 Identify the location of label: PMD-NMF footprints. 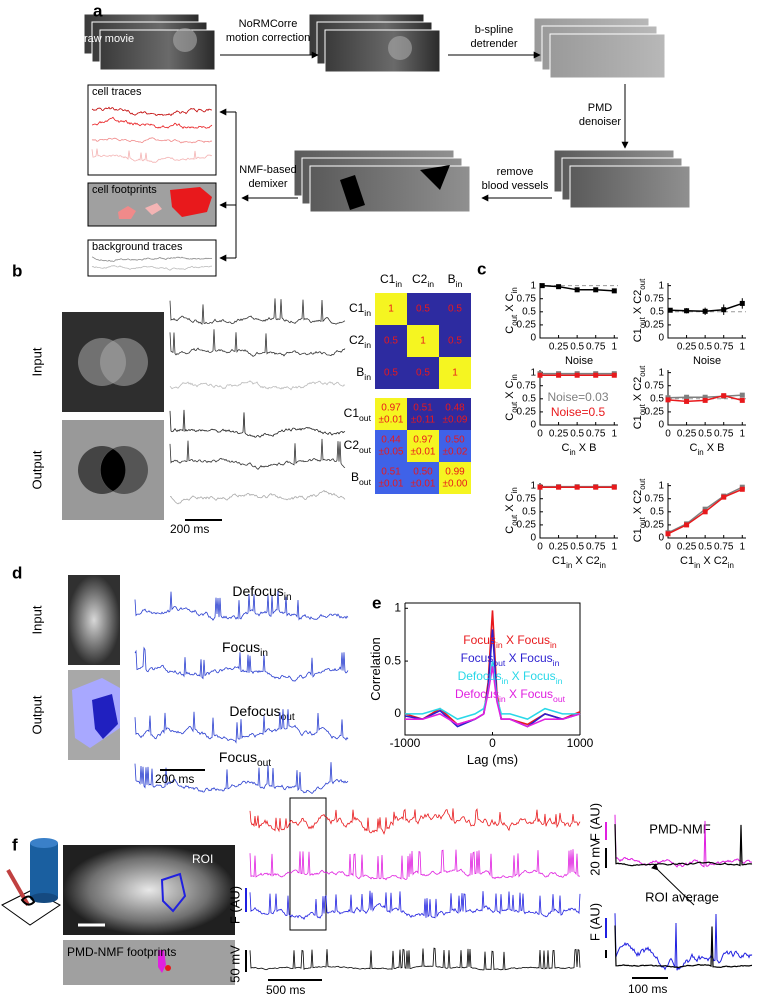
(121, 952).